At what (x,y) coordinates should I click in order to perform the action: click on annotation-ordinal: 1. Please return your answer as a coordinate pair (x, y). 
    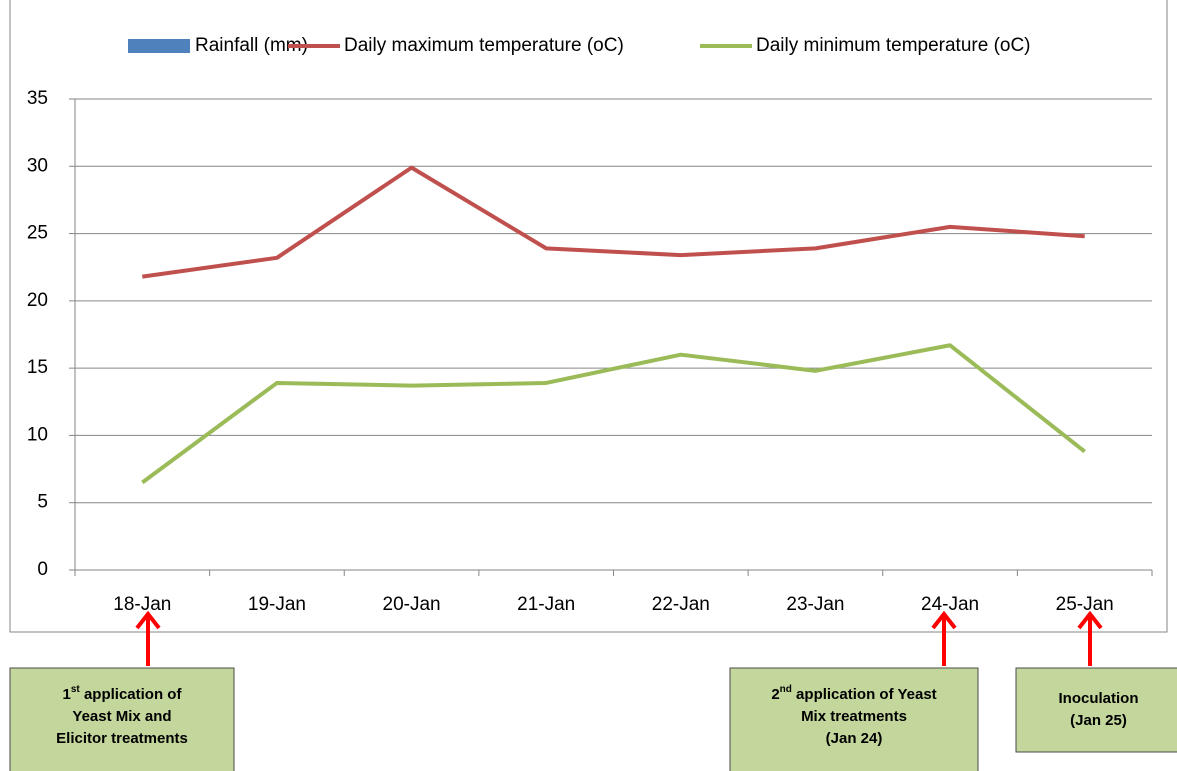
    Looking at the image, I should click on (67, 694).